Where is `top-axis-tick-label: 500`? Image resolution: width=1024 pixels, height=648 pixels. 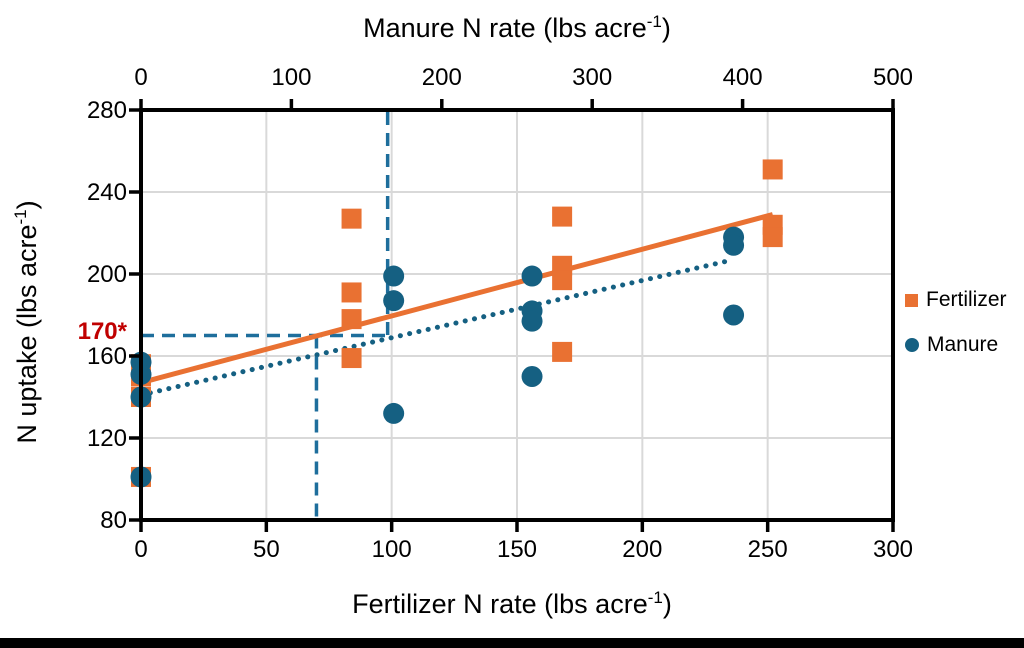
top-axis-tick-label: 500 is located at coordinates (893, 77).